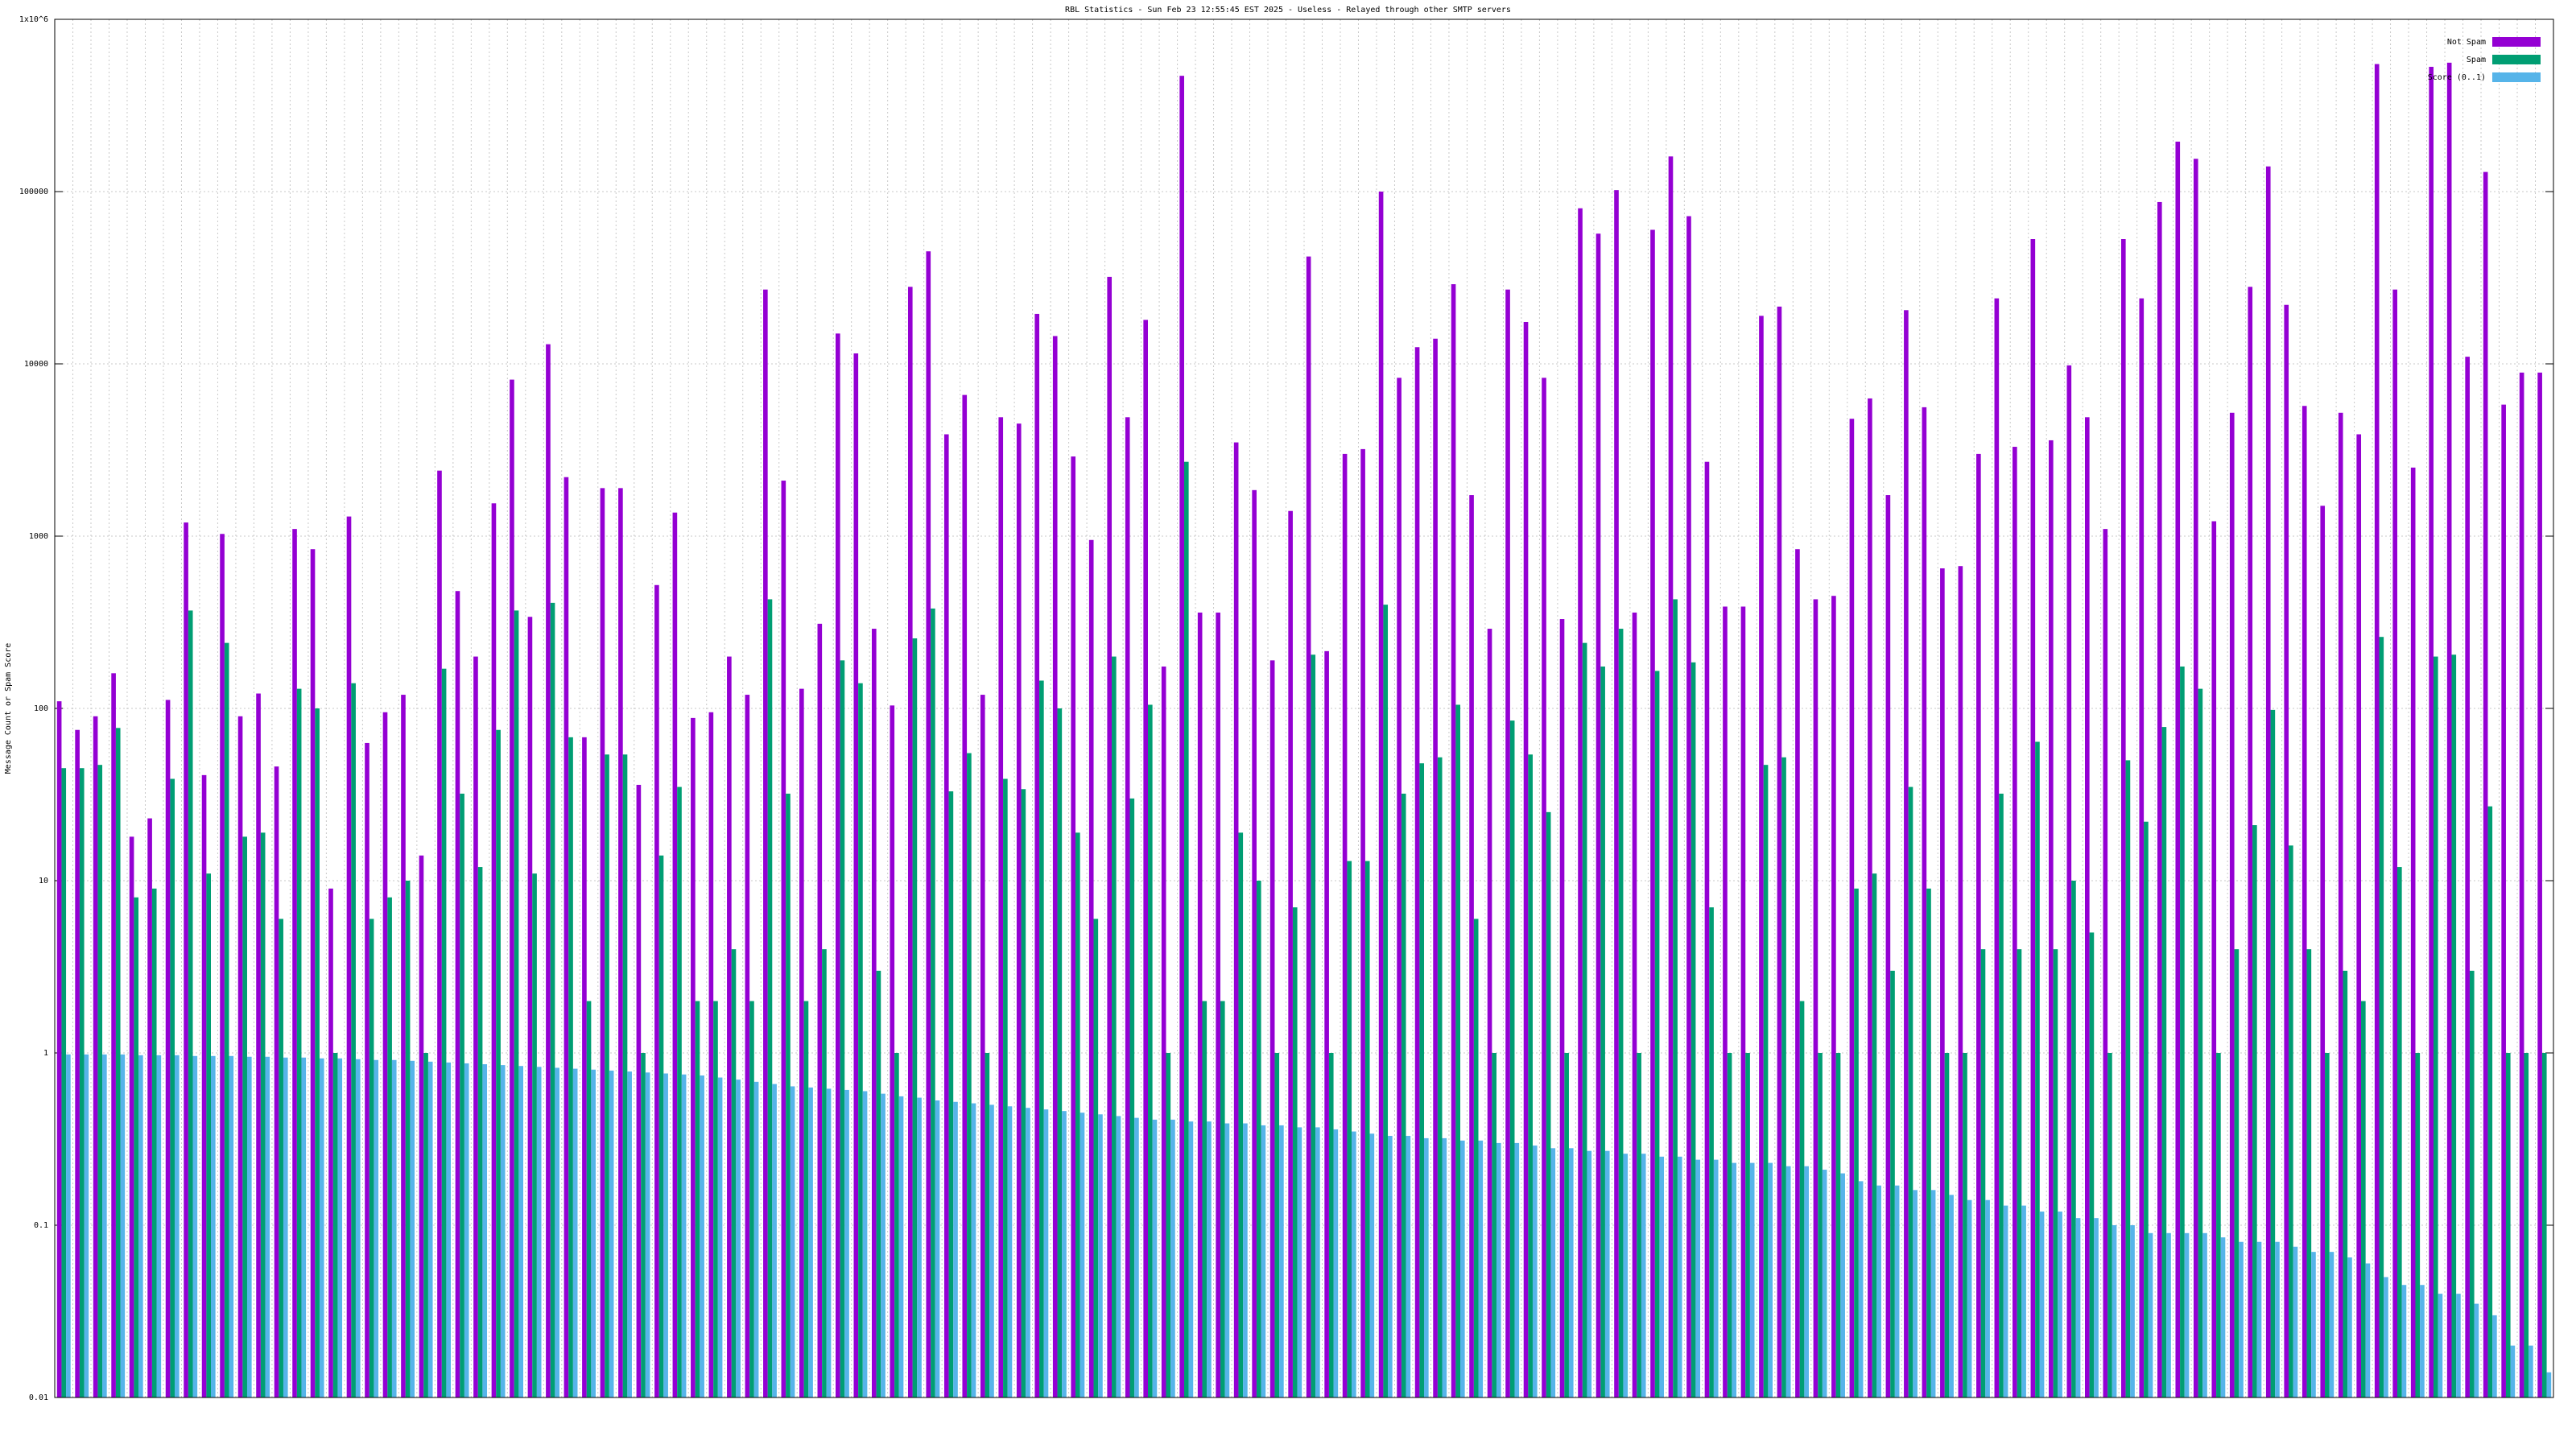 Image resolution: width=2576 pixels, height=1449 pixels. I want to click on y-tick-label: 0.1, so click(41, 1225).